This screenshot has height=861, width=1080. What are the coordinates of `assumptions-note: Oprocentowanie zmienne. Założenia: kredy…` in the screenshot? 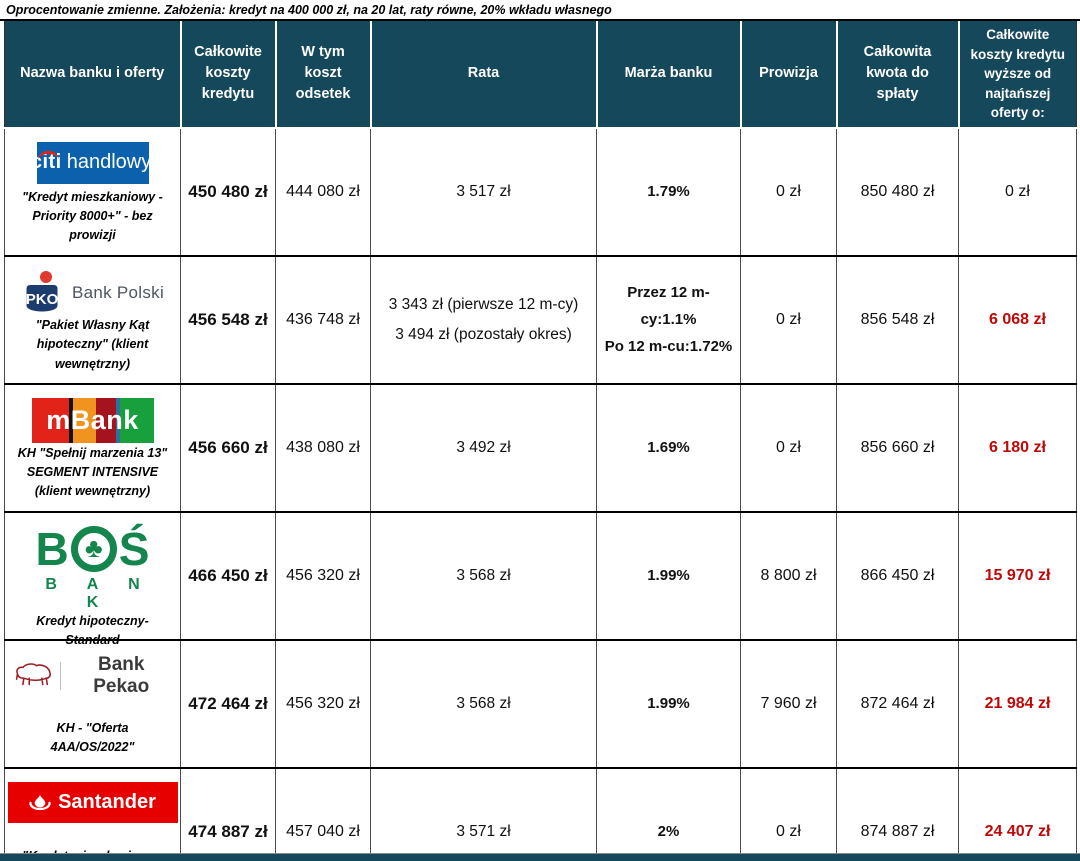 It's located at (540, 10).